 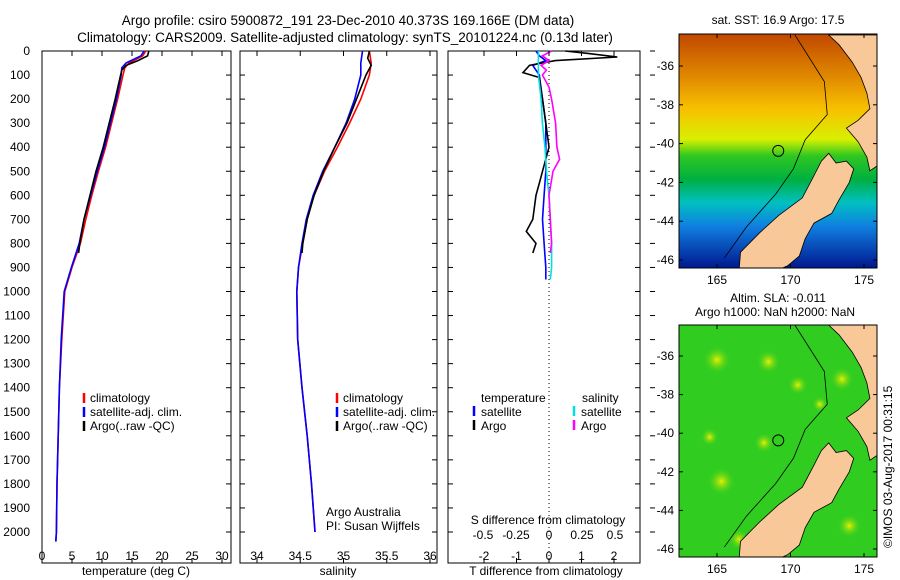 I want to click on s-difference-label: S difference from climatology, so click(x=548, y=520).